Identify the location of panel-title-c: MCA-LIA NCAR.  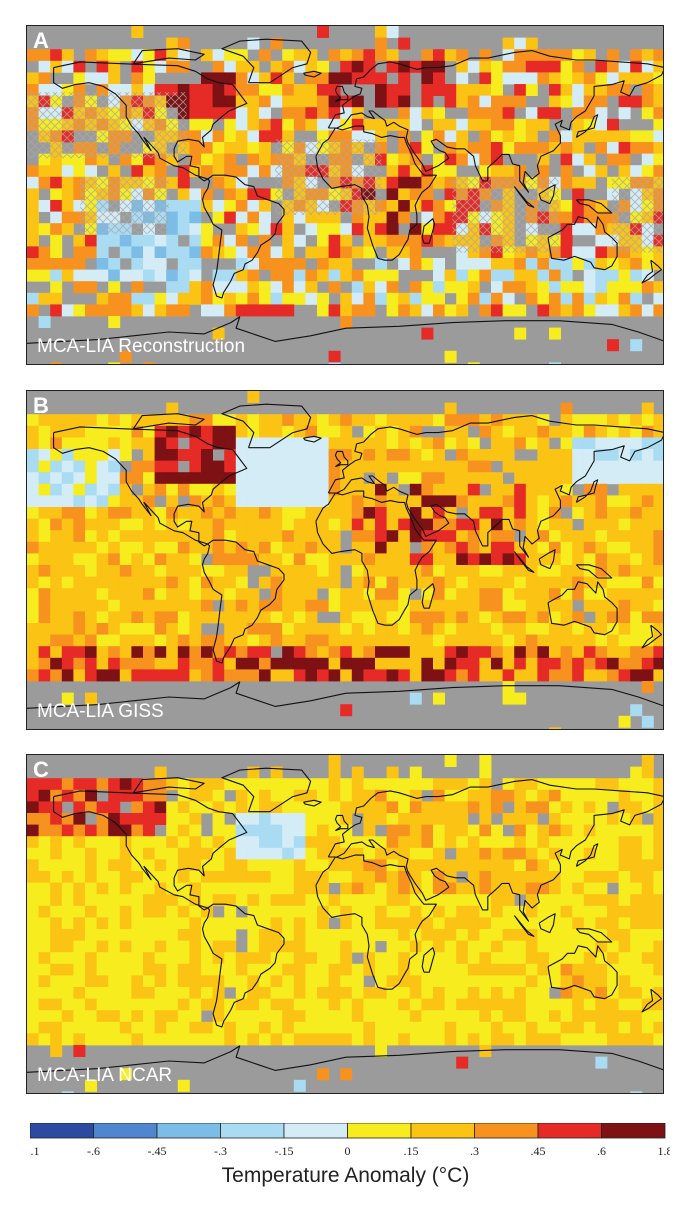
(105, 1075).